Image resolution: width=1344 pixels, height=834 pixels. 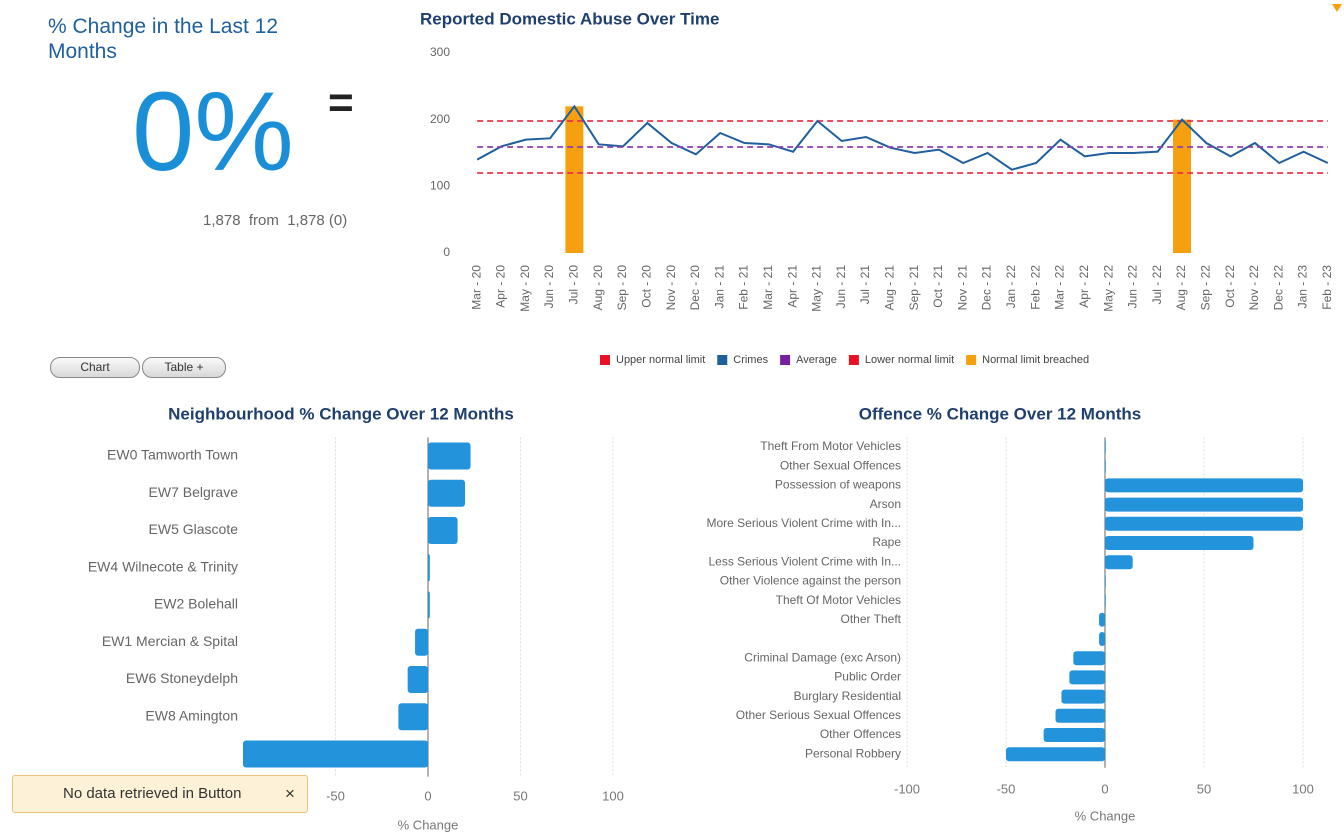 What do you see at coordinates (191, 715) in the screenshot?
I see `category-label: EW8 Amington` at bounding box center [191, 715].